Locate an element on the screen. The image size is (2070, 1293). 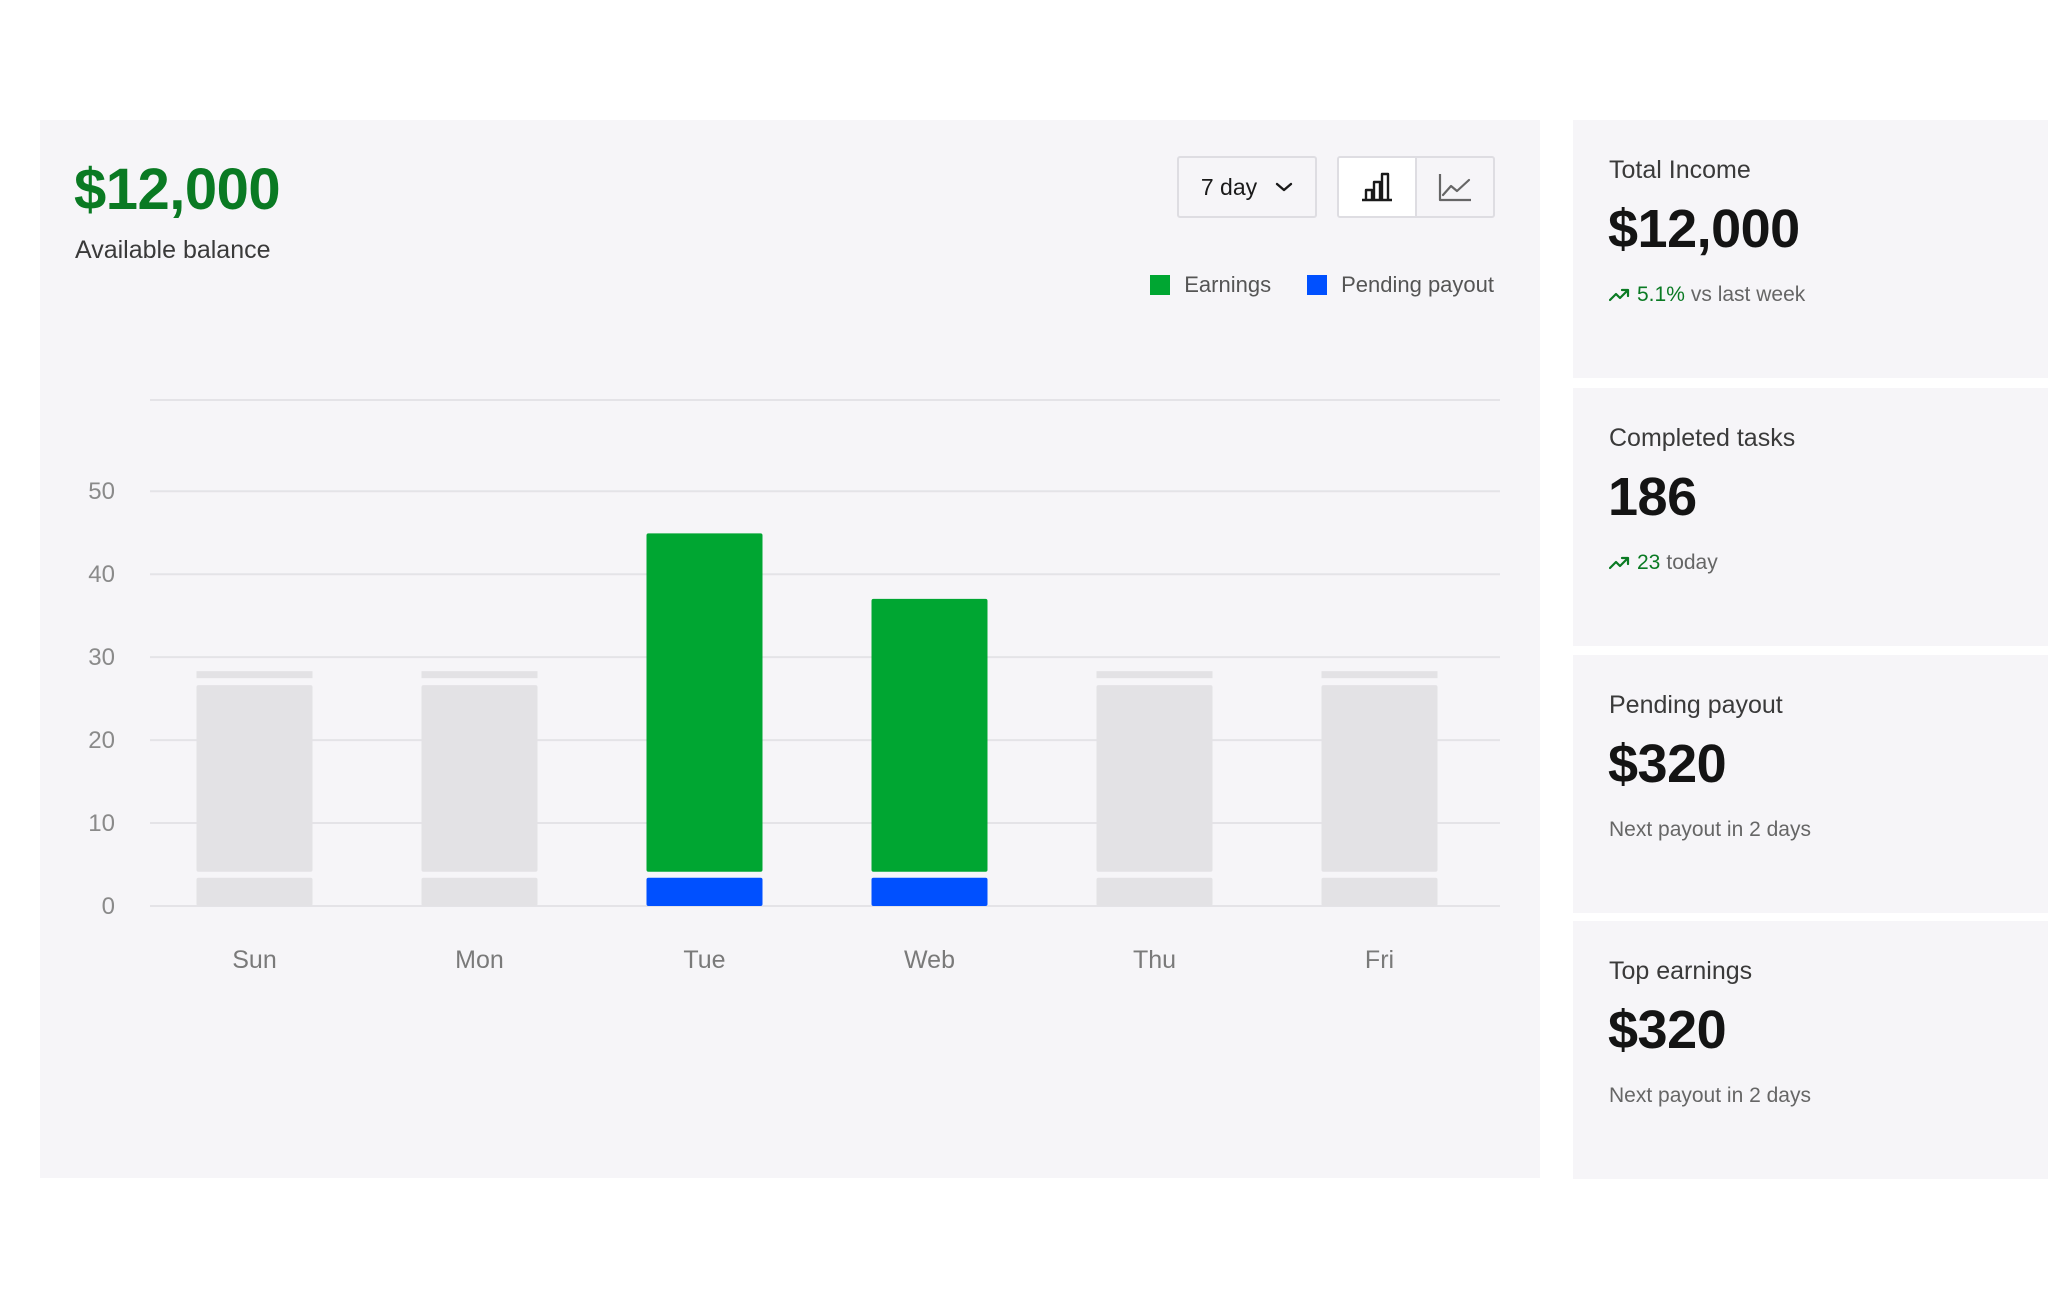
chevron-down-icon is located at coordinates (1284, 187).